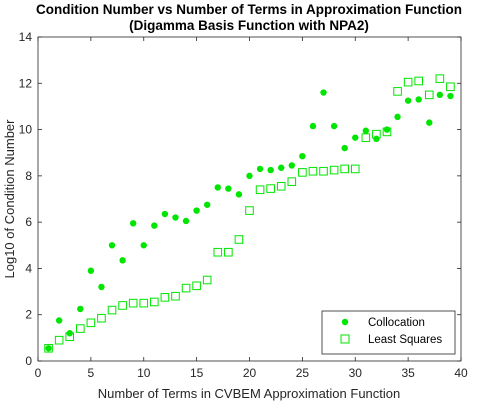  What do you see at coordinates (28, 315) in the screenshot?
I see `y-tick-label: 2` at bounding box center [28, 315].